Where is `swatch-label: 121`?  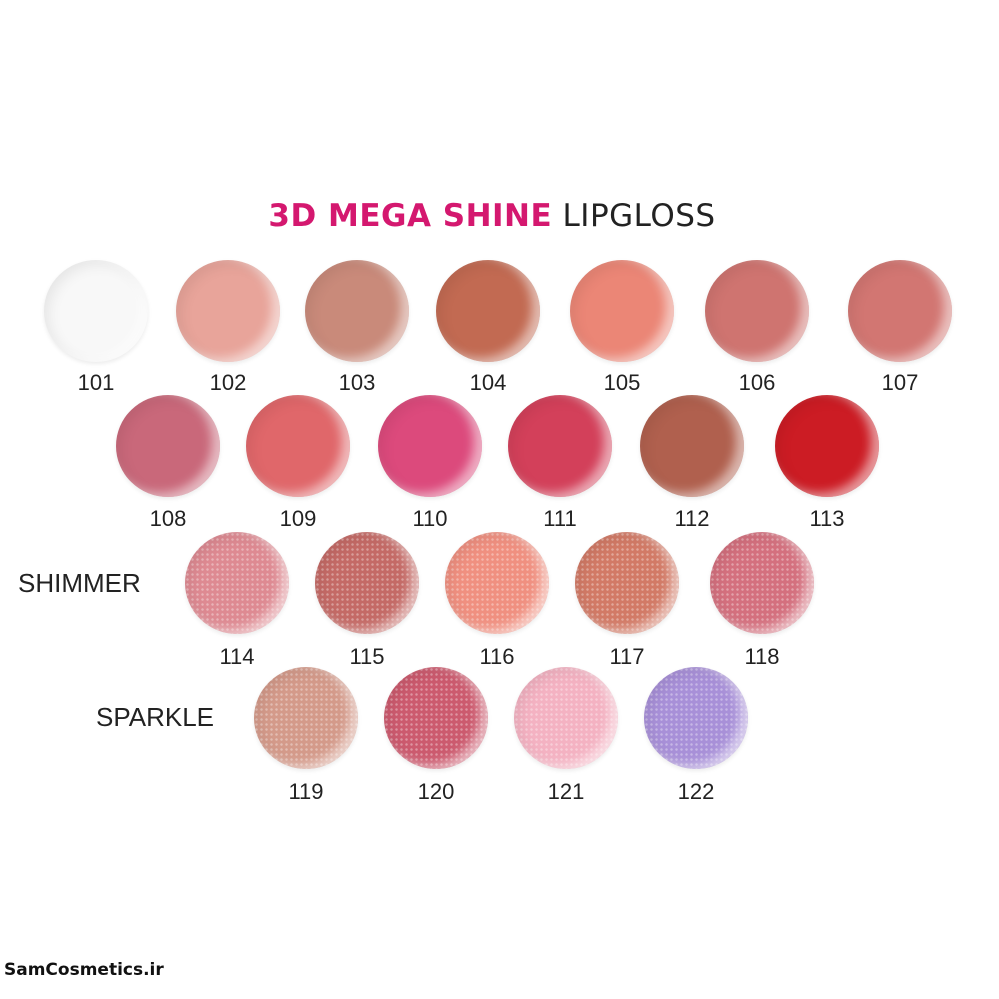
swatch-label: 121 is located at coordinates (566, 791).